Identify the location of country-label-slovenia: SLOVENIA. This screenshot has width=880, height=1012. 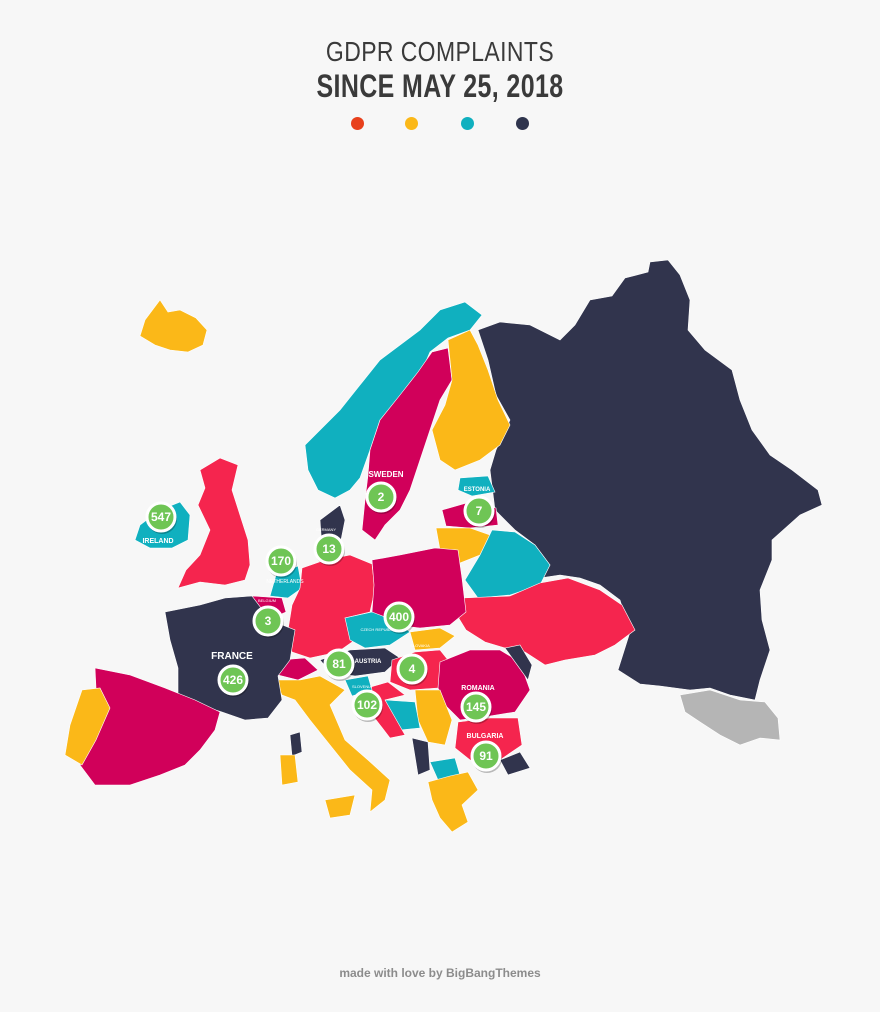
(362, 686).